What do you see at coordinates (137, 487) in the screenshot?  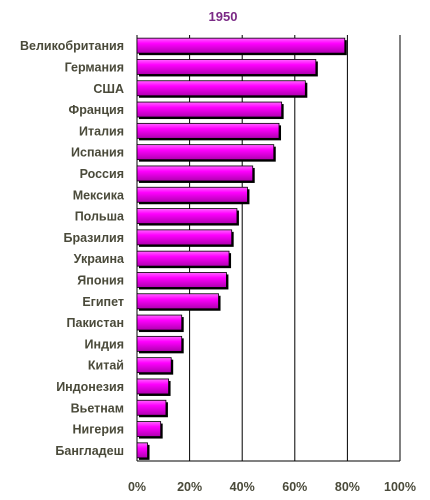 I see `x-tick-label: 0%` at bounding box center [137, 487].